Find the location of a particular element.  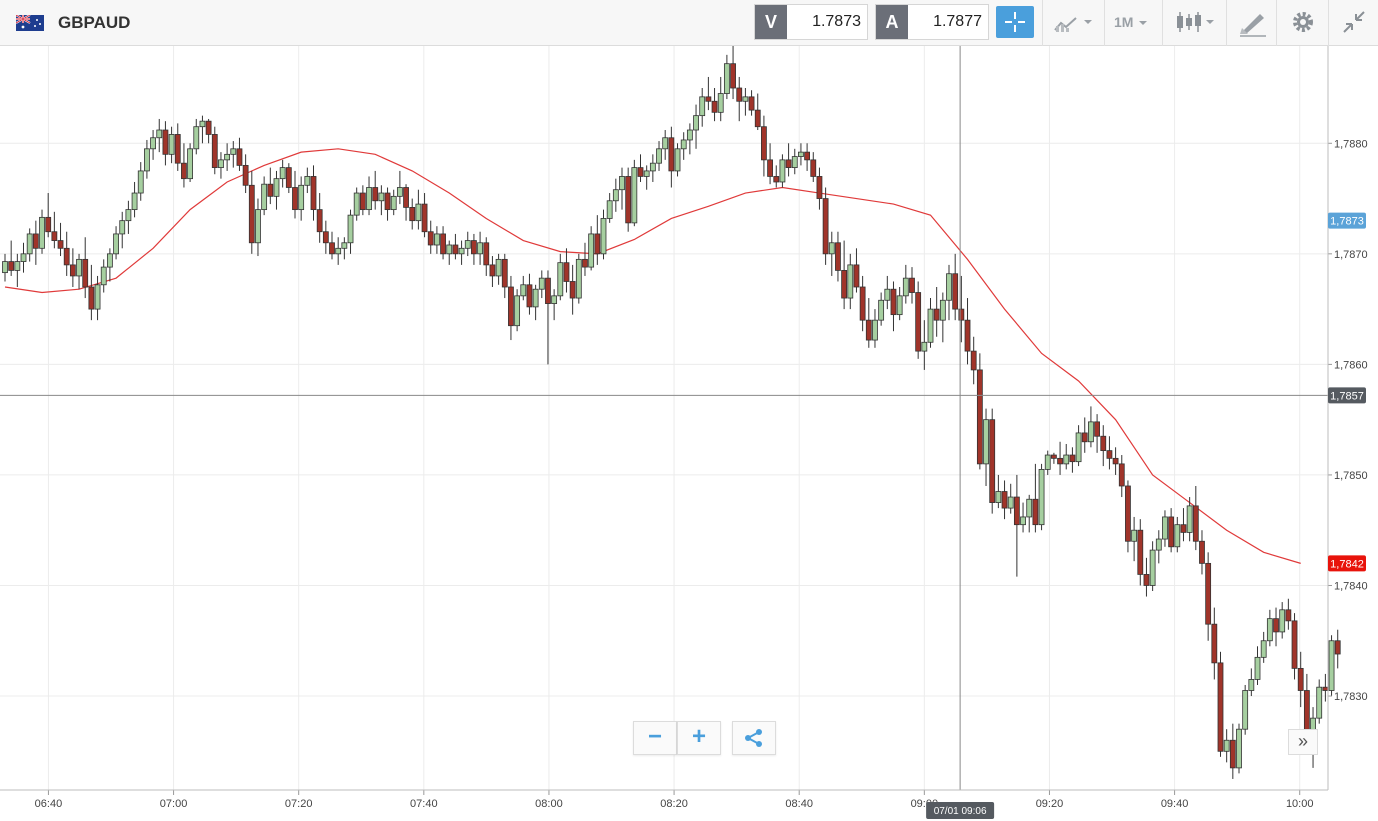

indicators-button is located at coordinates (1075, 22).